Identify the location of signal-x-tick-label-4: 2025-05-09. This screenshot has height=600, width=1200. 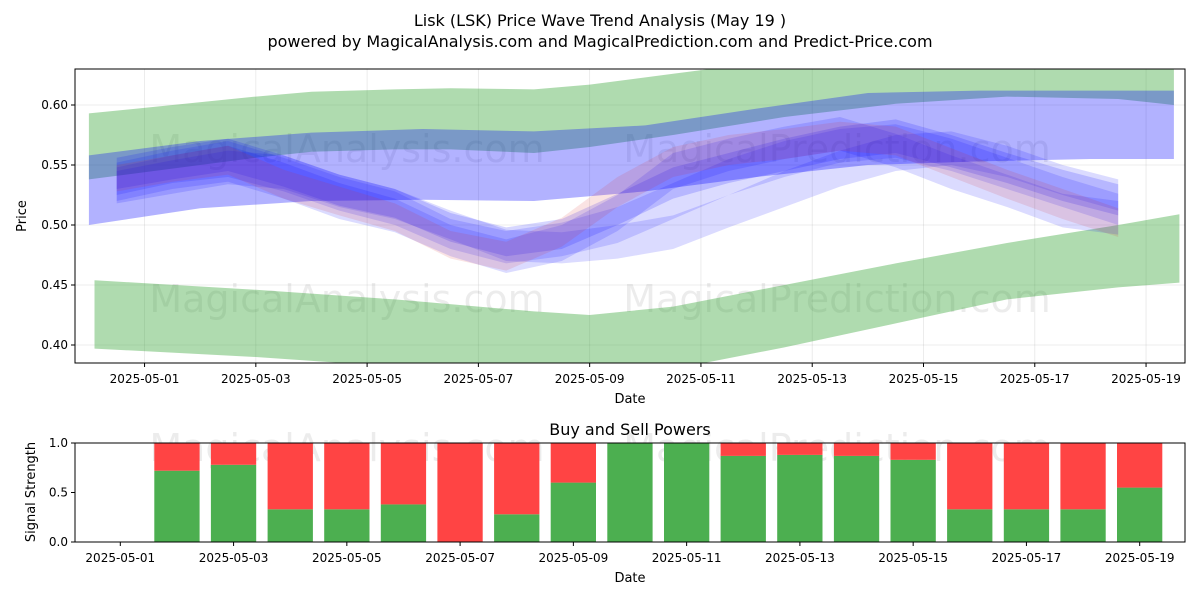
(573, 558).